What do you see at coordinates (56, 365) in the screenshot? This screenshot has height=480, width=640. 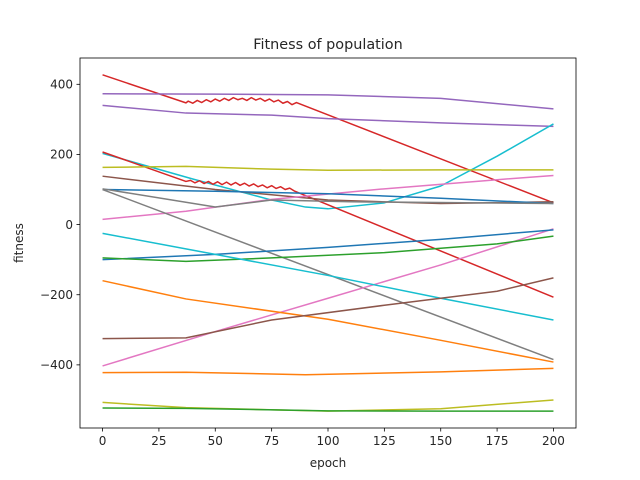 I see `y-tick-label: −400` at bounding box center [56, 365].